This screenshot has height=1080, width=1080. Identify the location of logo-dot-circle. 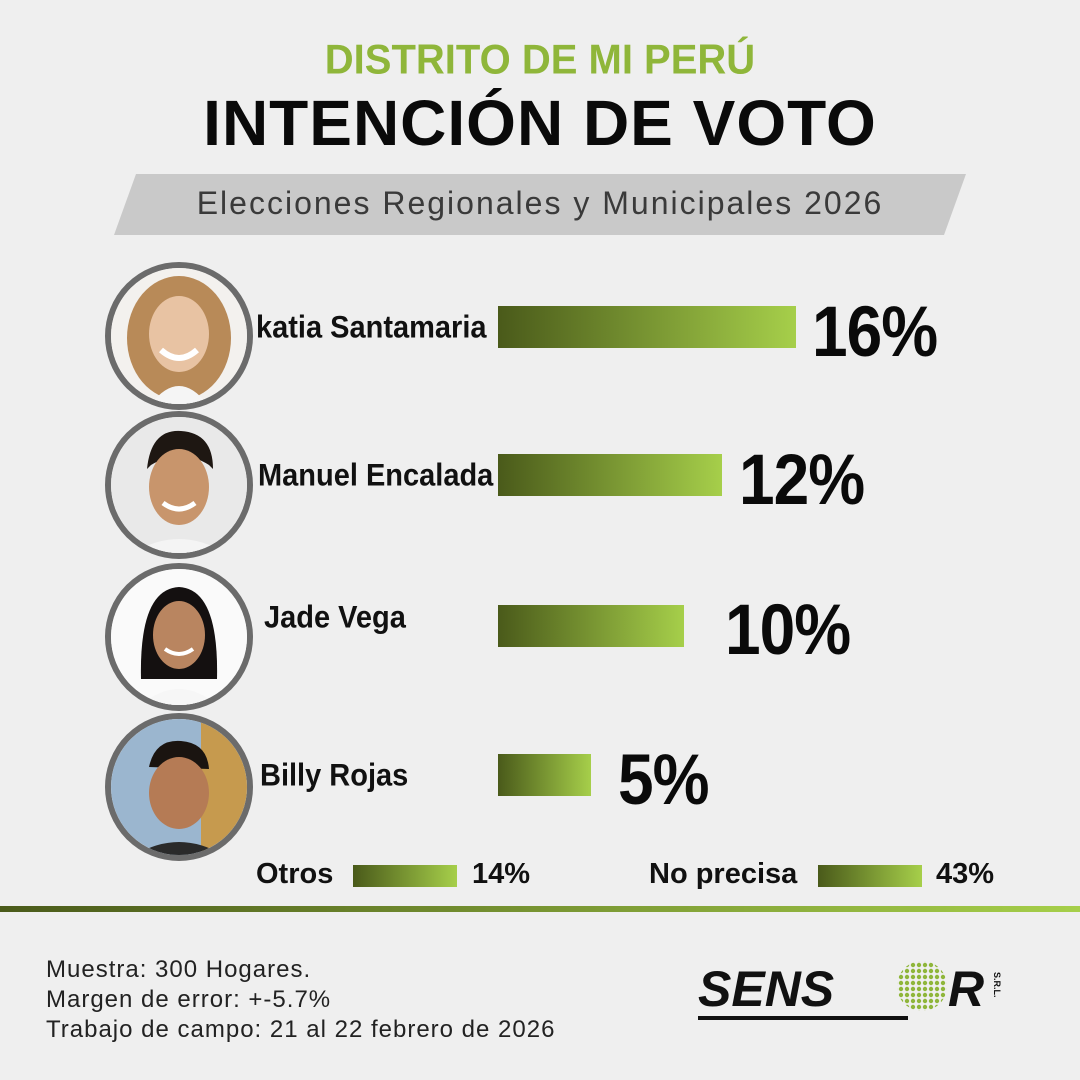
(922, 986).